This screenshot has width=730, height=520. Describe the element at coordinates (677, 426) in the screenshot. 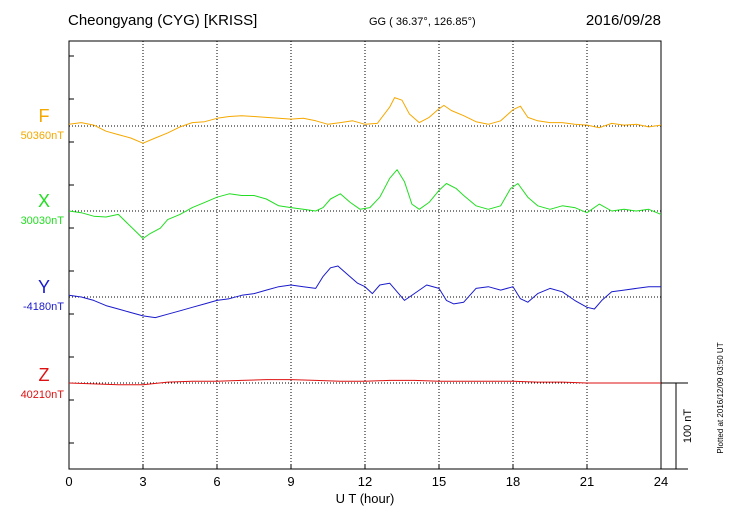

I see `scale-bar: 100 nT` at that location.